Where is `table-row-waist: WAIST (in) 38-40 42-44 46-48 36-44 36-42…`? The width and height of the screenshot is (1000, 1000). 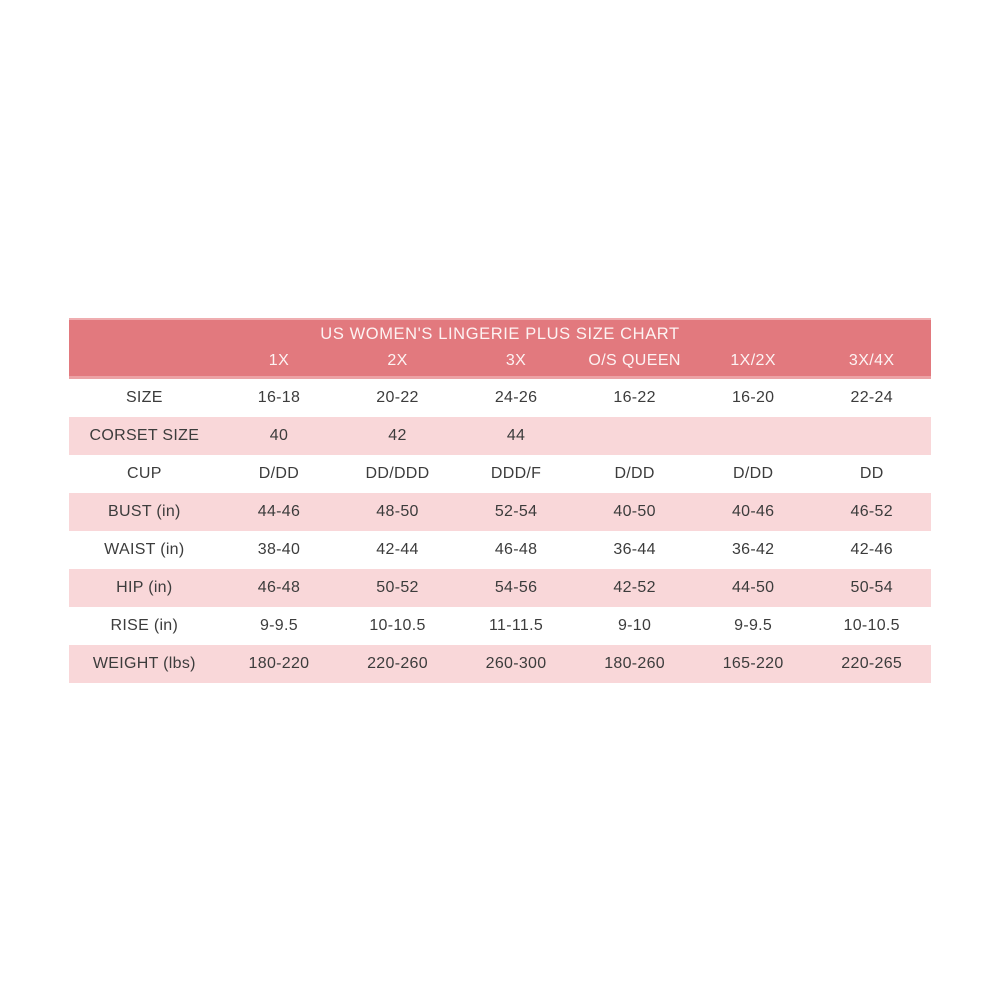 table-row-waist: WAIST (in) 38-40 42-44 46-48 36-44 36-42… is located at coordinates (500, 550).